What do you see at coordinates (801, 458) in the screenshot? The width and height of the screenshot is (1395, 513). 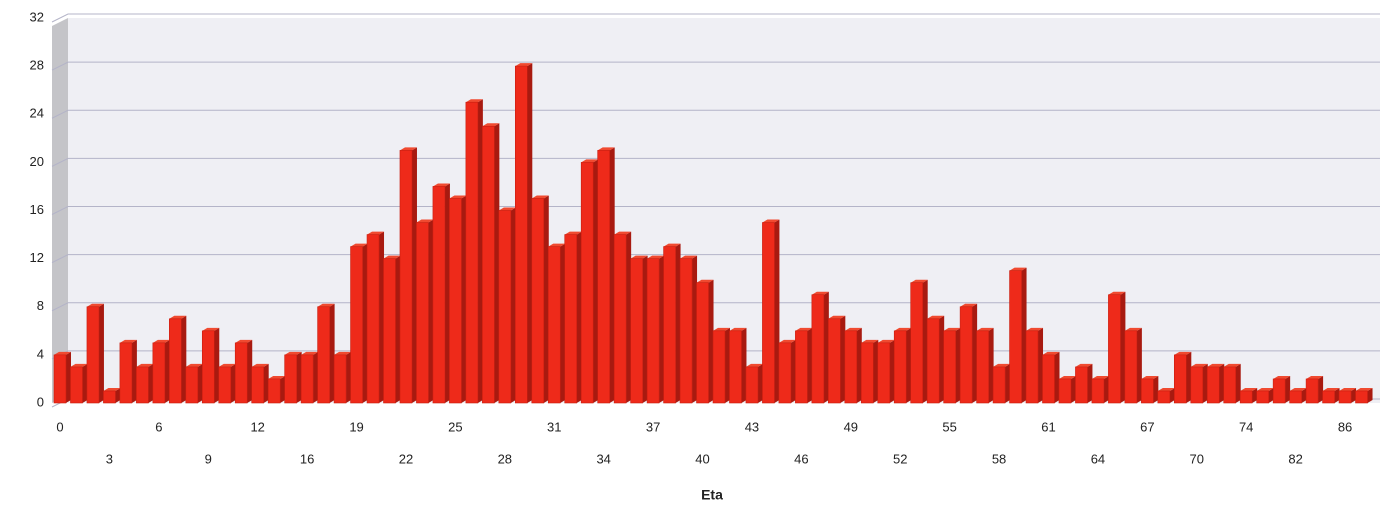 I see `x-tick-label: 46` at bounding box center [801, 458].